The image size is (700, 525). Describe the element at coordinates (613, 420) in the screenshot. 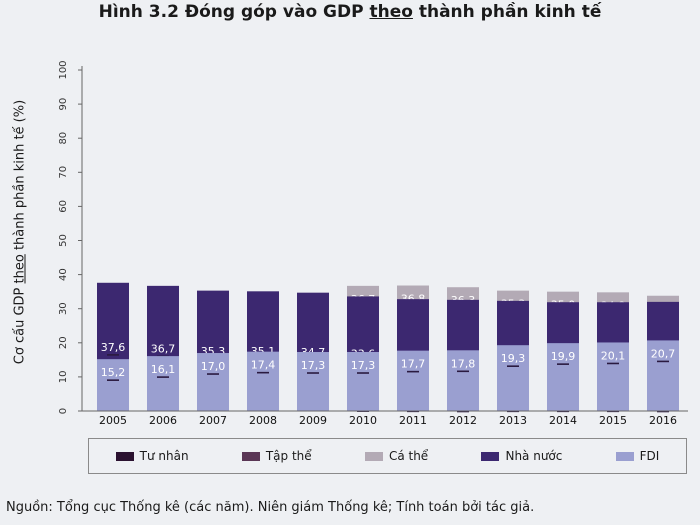

I see `x-tick-label: 2015` at that location.